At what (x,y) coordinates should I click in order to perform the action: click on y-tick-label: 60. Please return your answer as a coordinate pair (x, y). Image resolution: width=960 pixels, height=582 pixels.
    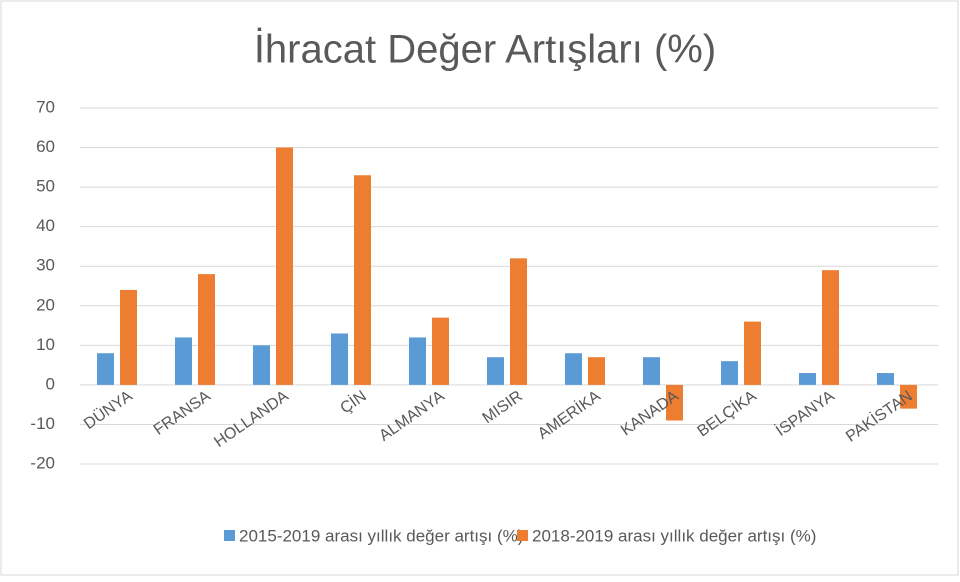
    Looking at the image, I should click on (45, 146).